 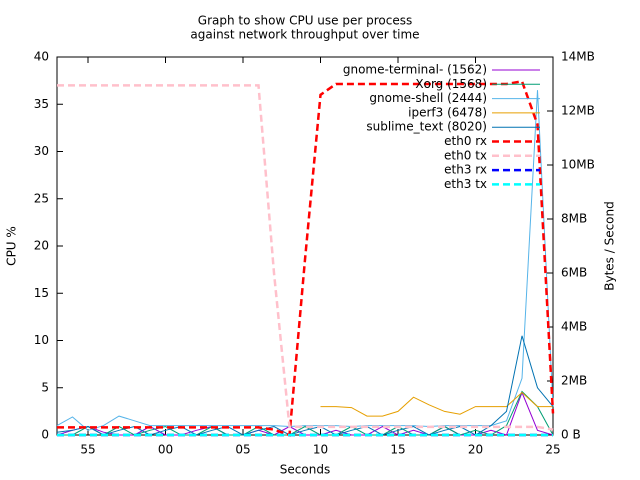 What do you see at coordinates (45, 435) in the screenshot?
I see `y-tick-label: 0` at bounding box center [45, 435].